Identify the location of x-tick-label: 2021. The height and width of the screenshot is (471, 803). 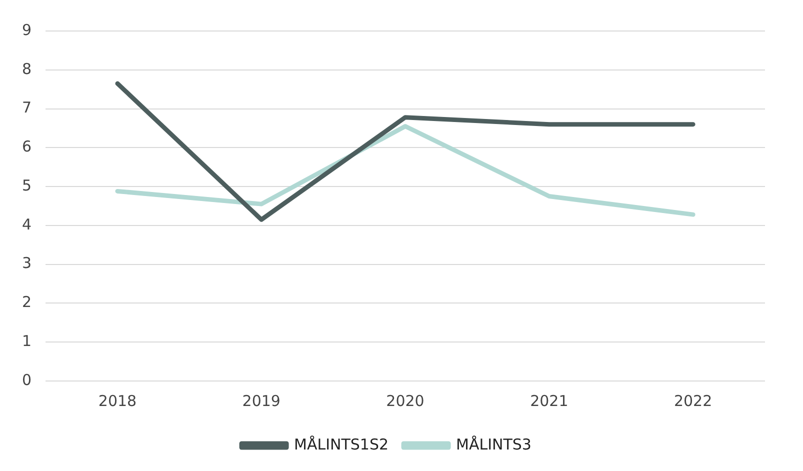
(549, 401).